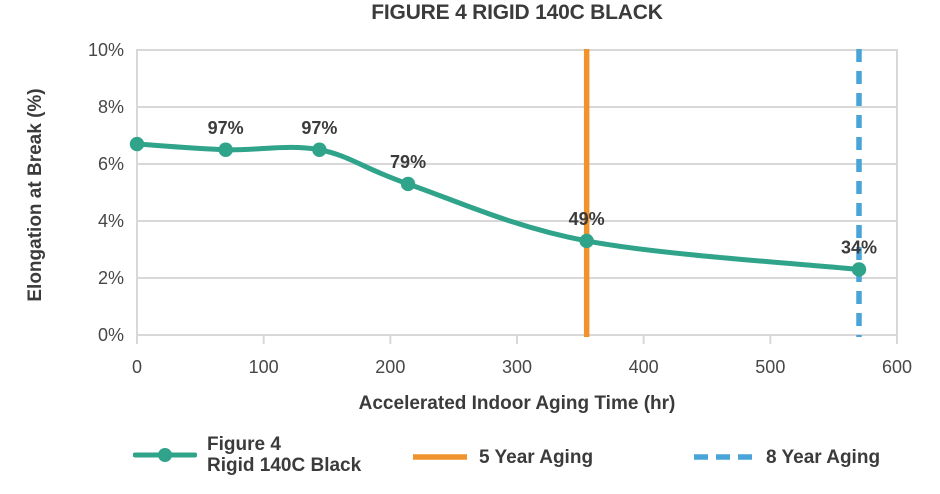  Describe the element at coordinates (897, 367) in the screenshot. I see `x-tick-label: 600` at that location.